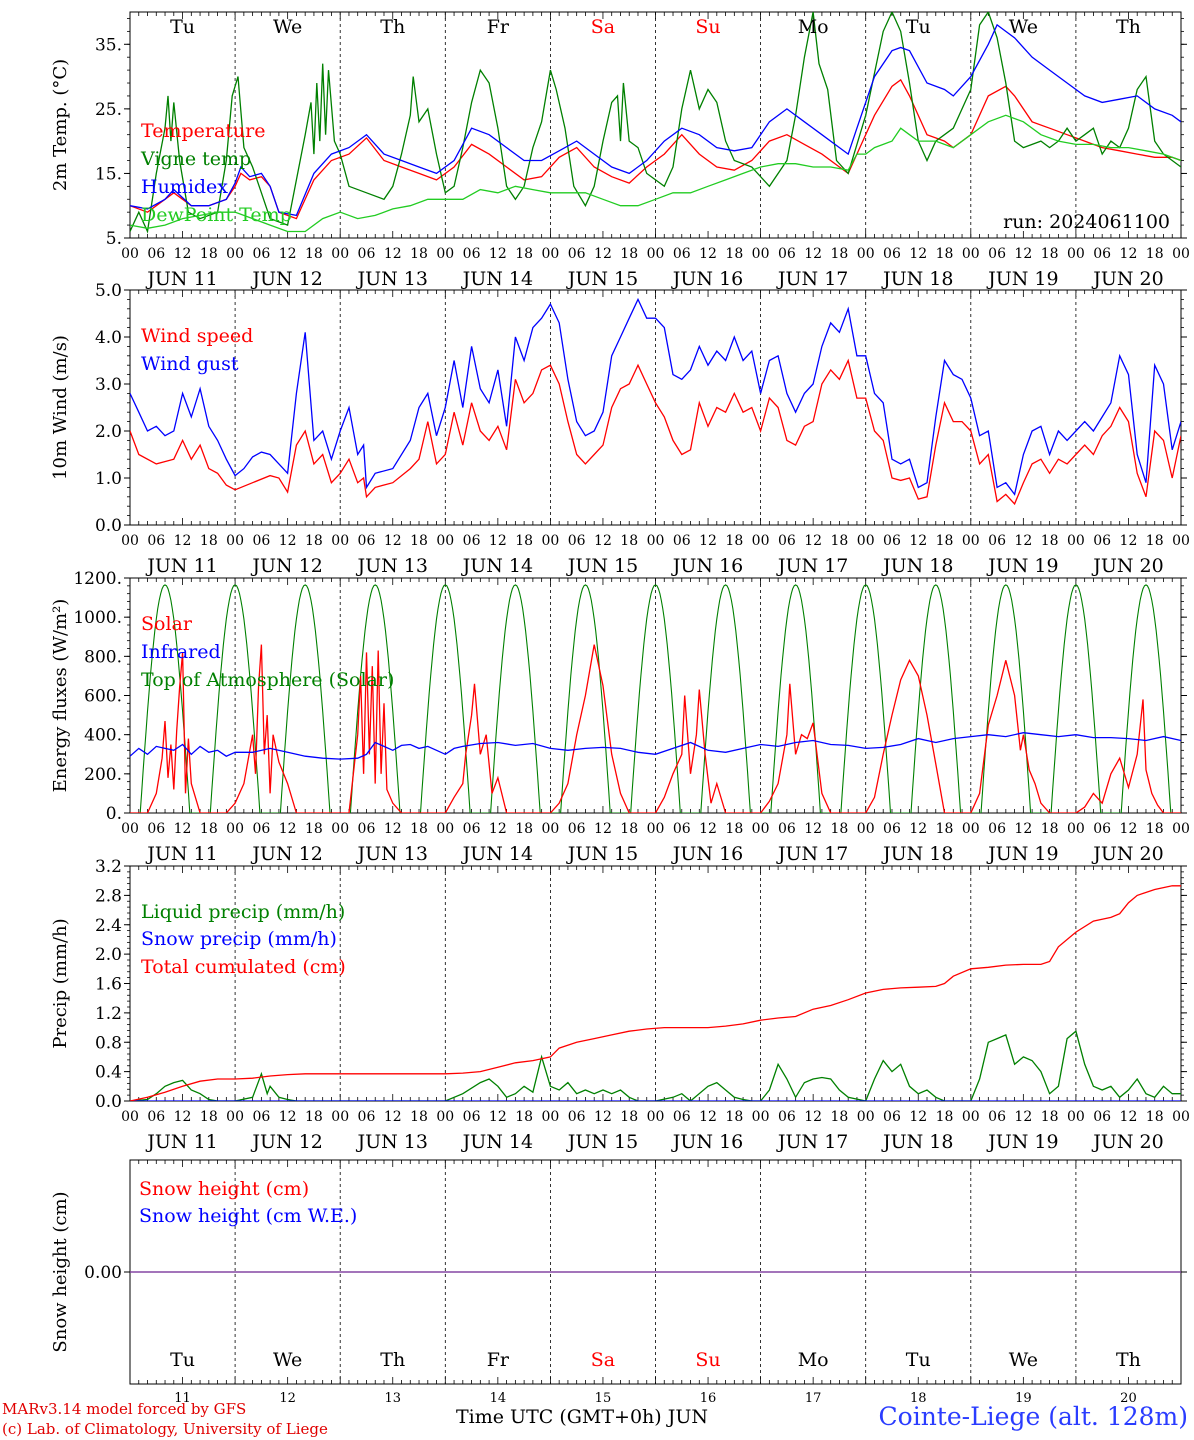 The height and width of the screenshot is (1440, 1194). Describe the element at coordinates (582, 1417) in the screenshot. I see `x-axis-title: Time UTC (GMT+0h) JUN` at that location.